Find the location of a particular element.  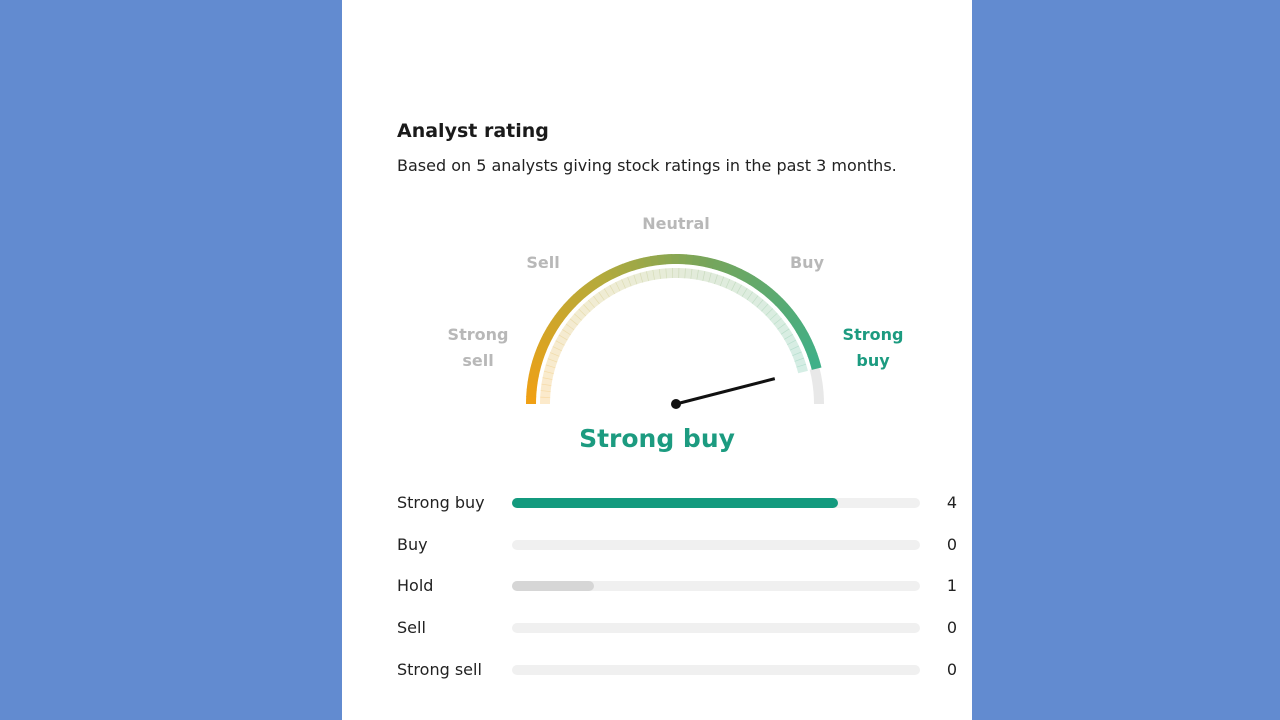

section-title: Analyst rating is located at coordinates (473, 131).